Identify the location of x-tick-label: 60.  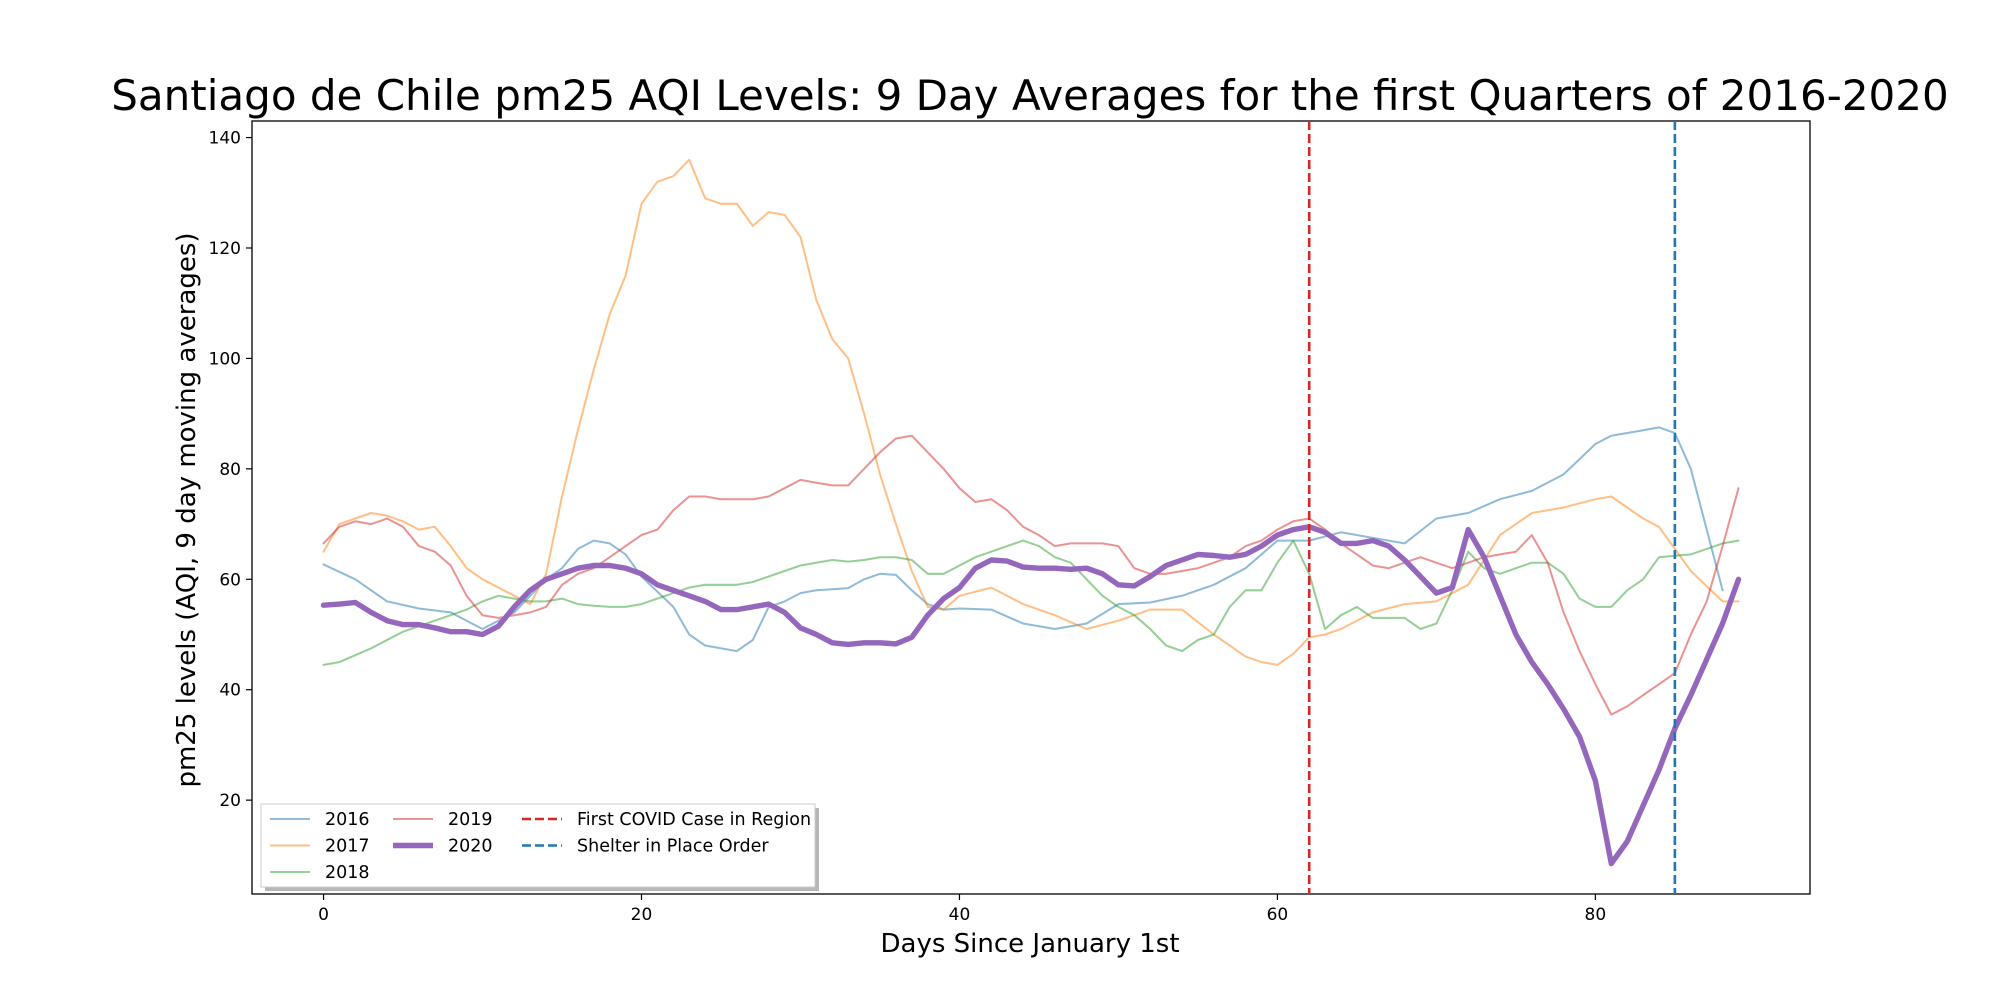
(1278, 915).